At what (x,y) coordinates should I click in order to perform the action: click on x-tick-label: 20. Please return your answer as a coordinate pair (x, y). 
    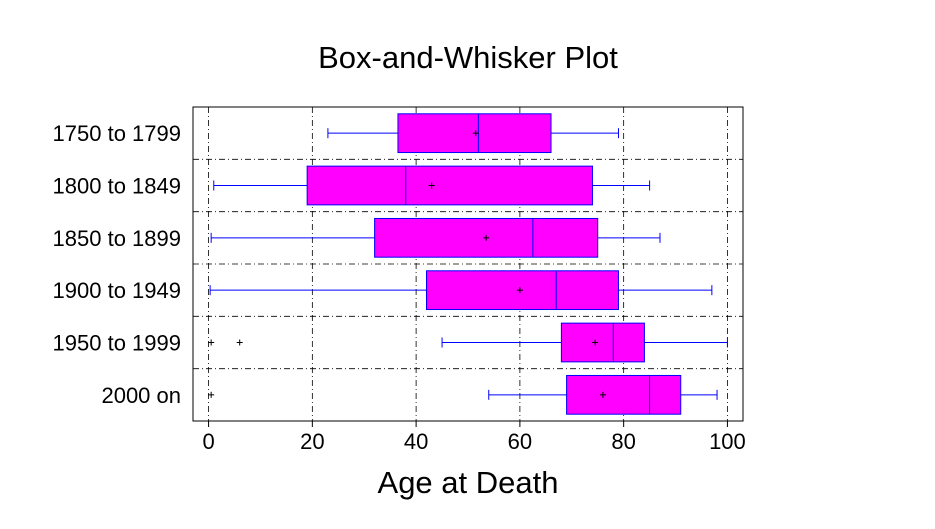
    Looking at the image, I should click on (312, 441).